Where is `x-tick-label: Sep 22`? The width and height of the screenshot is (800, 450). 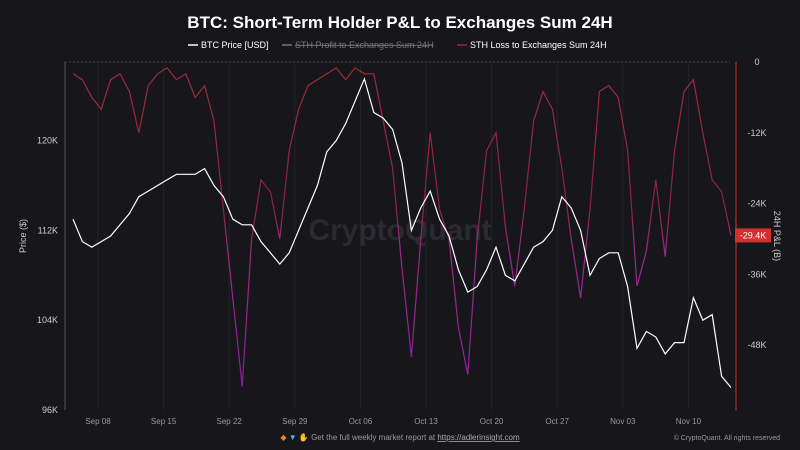
x-tick-label: Sep 22 is located at coordinates (230, 421).